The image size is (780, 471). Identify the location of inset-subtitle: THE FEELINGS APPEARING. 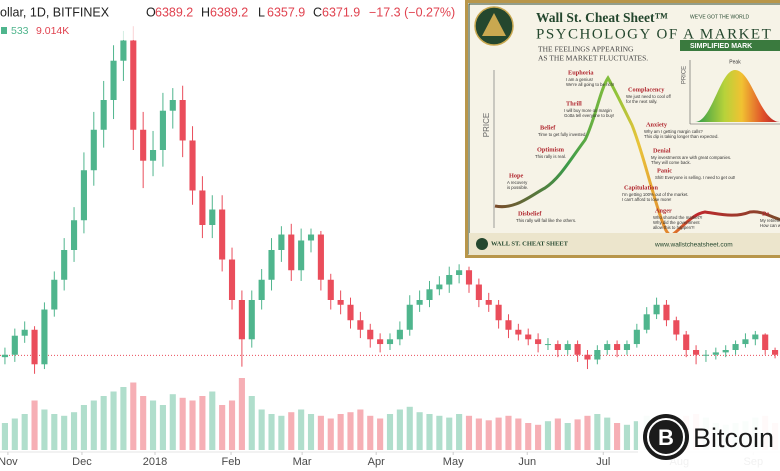
(586, 49).